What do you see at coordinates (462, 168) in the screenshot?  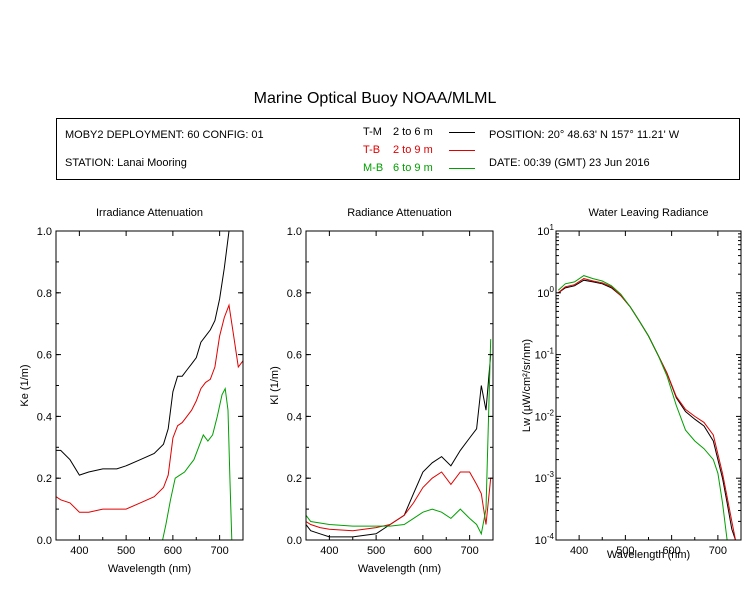 I see `legend-line-mb` at bounding box center [462, 168].